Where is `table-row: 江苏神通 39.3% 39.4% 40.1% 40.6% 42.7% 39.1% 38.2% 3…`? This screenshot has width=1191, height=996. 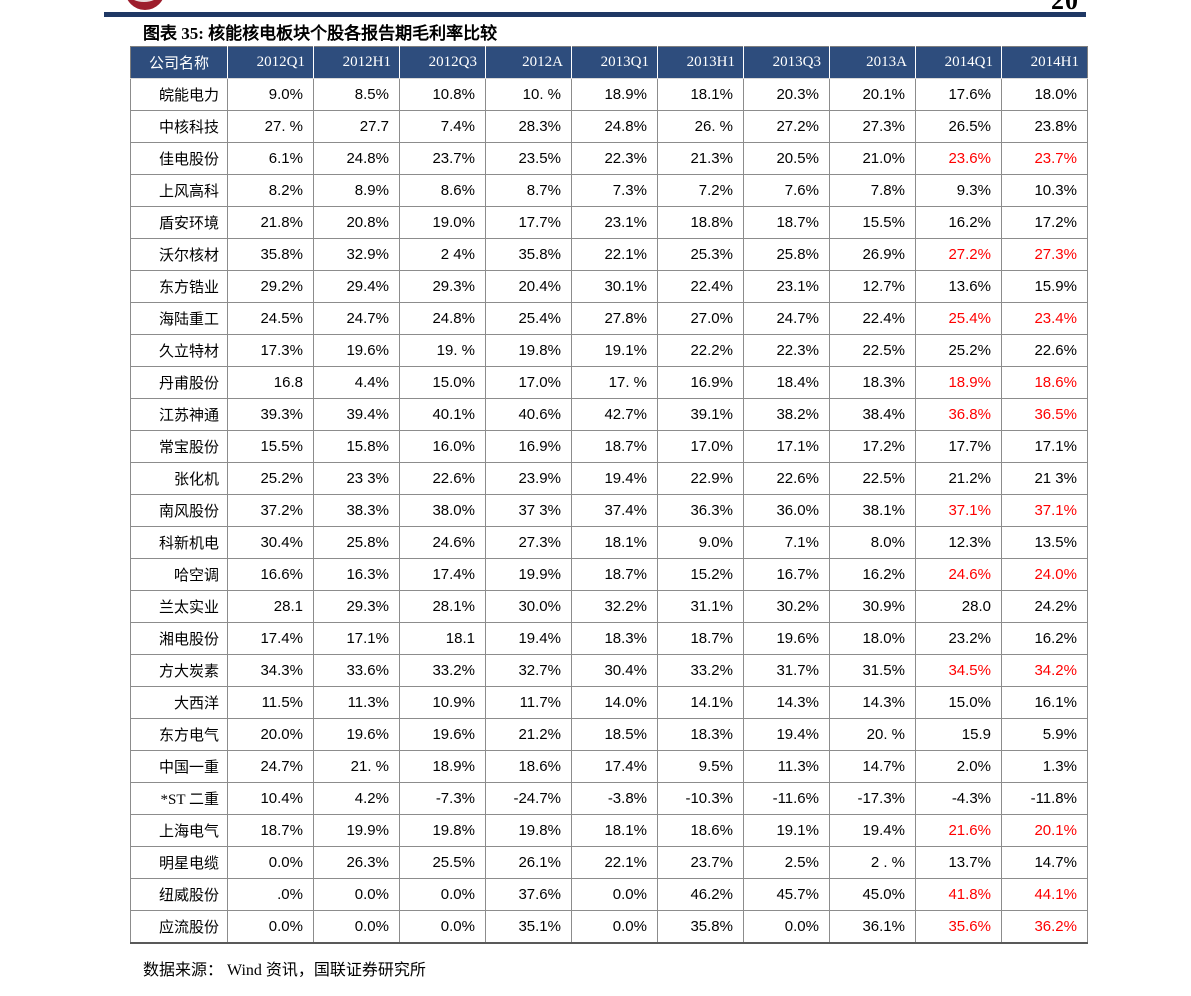 table-row: 江苏神通 39.3% 39.4% 40.1% 40.6% 42.7% 39.1% 38.2% 3… is located at coordinates (609, 414).